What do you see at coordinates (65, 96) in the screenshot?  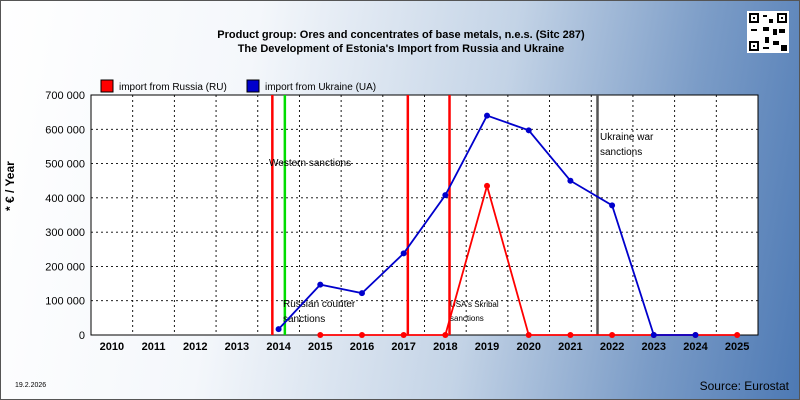 I see `y-tick-label: 700 000` at bounding box center [65, 96].